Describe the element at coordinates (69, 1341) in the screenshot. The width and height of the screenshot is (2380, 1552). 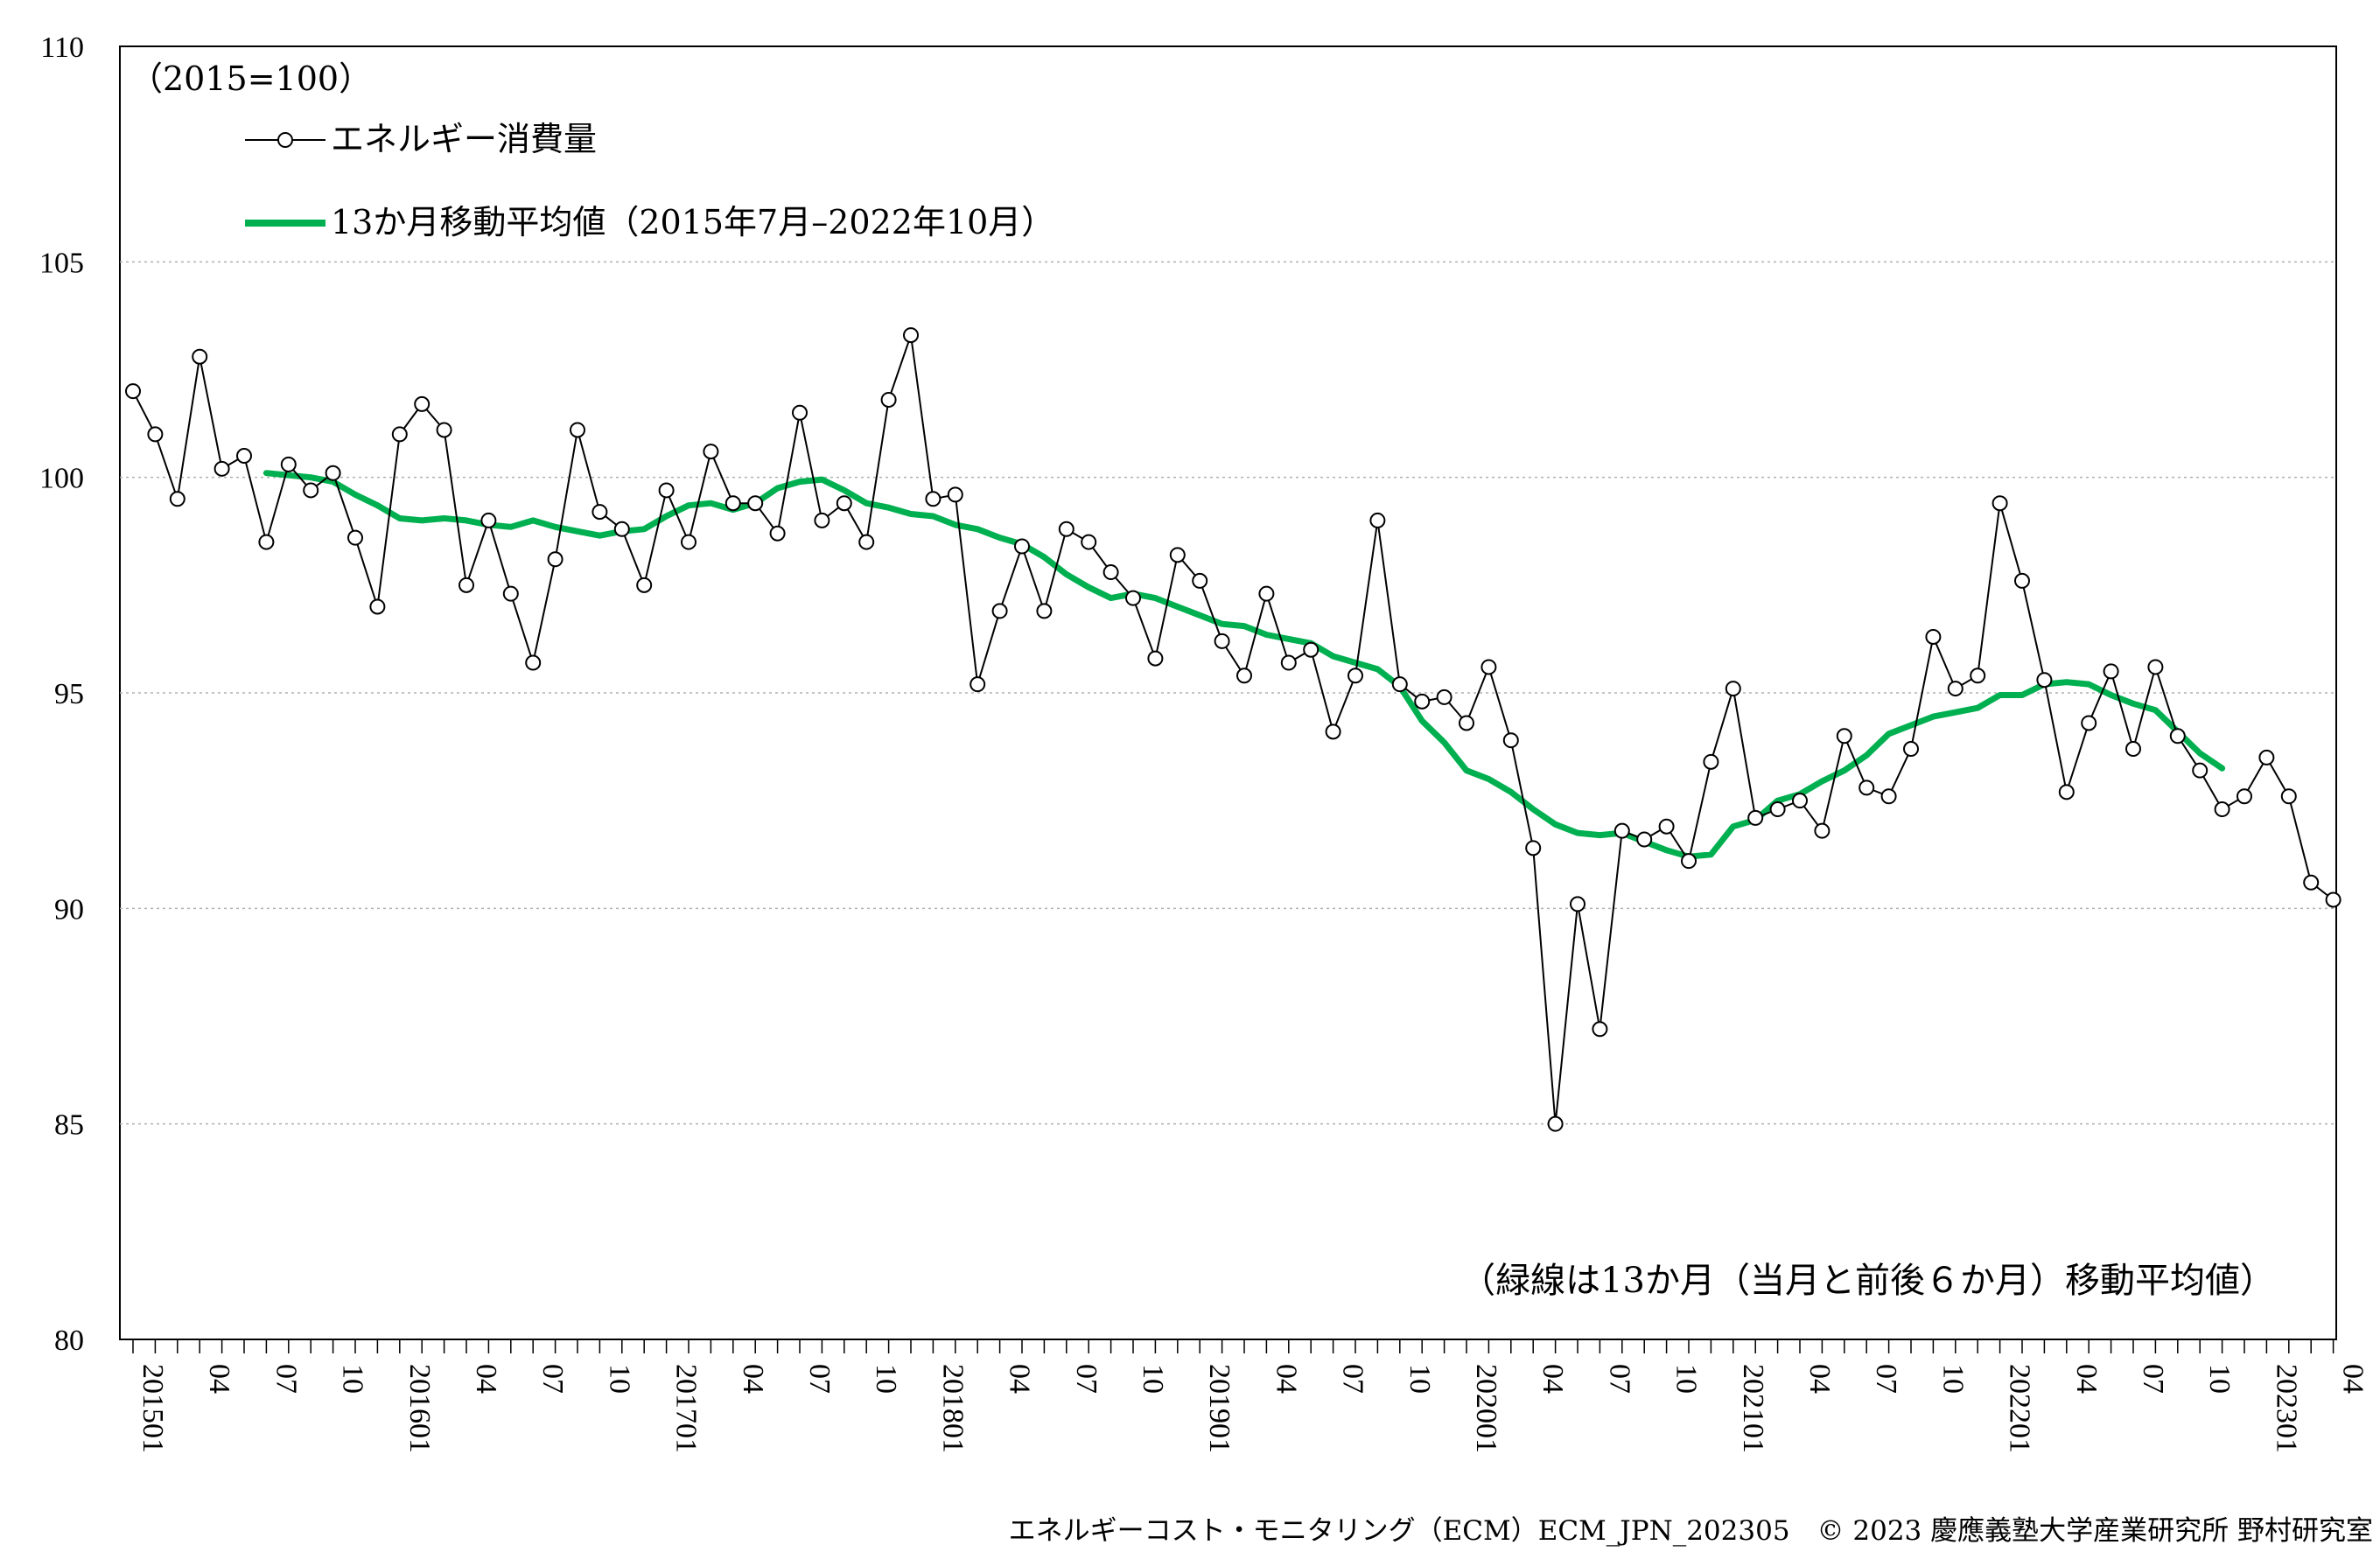
I see `y-tick-label: 80` at that location.